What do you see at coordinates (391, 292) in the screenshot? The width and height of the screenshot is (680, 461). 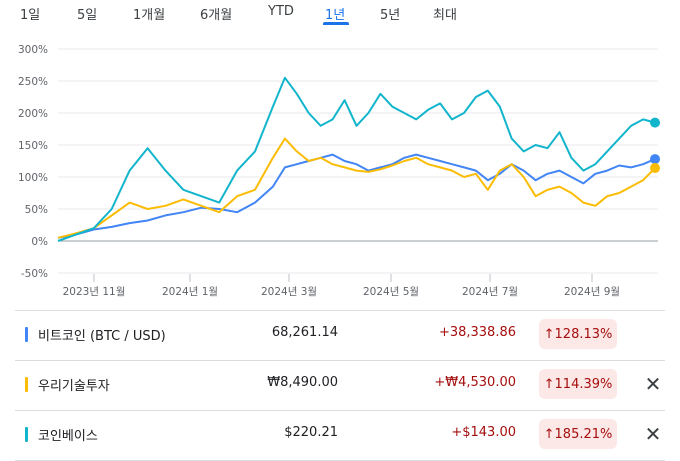 I see `x-tick-label: 2024년 5월` at bounding box center [391, 292].